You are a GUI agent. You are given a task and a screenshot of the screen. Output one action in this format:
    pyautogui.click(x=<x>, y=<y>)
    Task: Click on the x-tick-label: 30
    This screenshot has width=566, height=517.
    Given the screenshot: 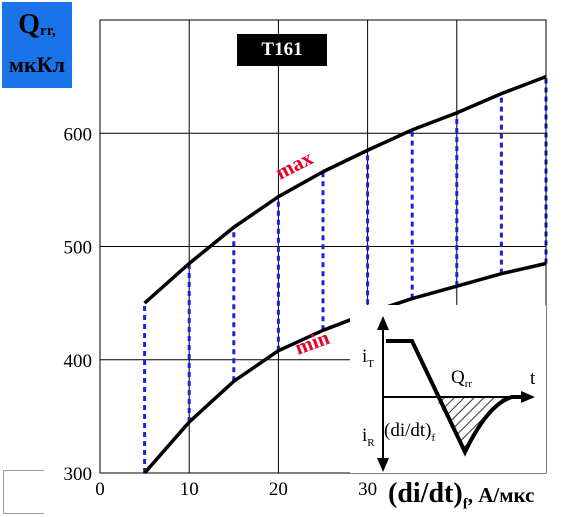 What is the action you would take?
    pyautogui.click(x=367, y=489)
    